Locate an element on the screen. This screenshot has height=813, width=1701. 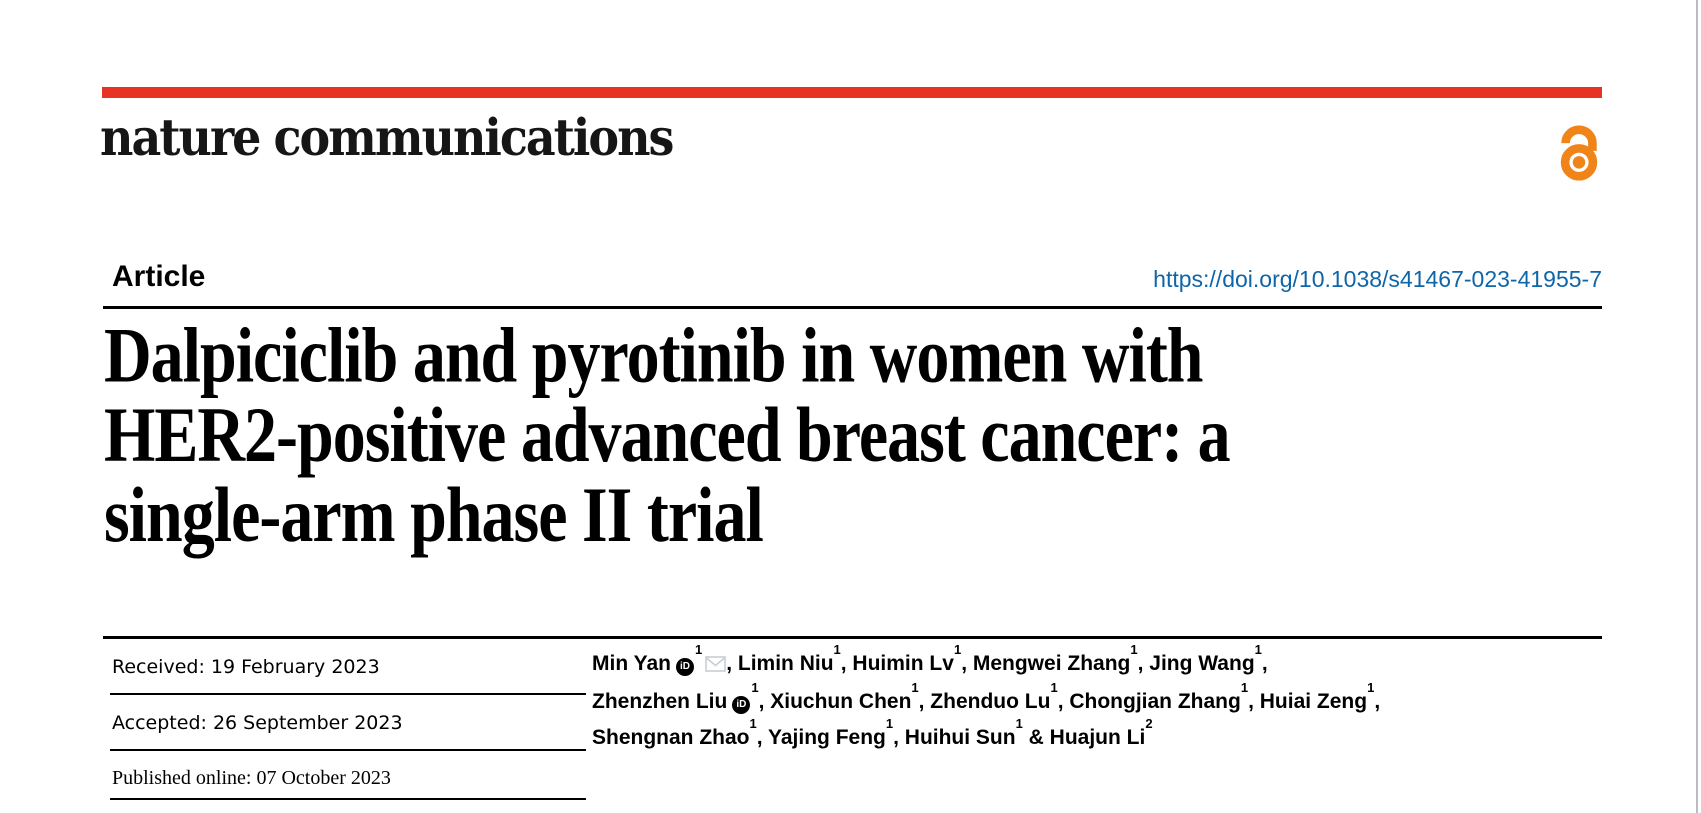
date-published: Published online: 07 October 2023 is located at coordinates (251, 778).